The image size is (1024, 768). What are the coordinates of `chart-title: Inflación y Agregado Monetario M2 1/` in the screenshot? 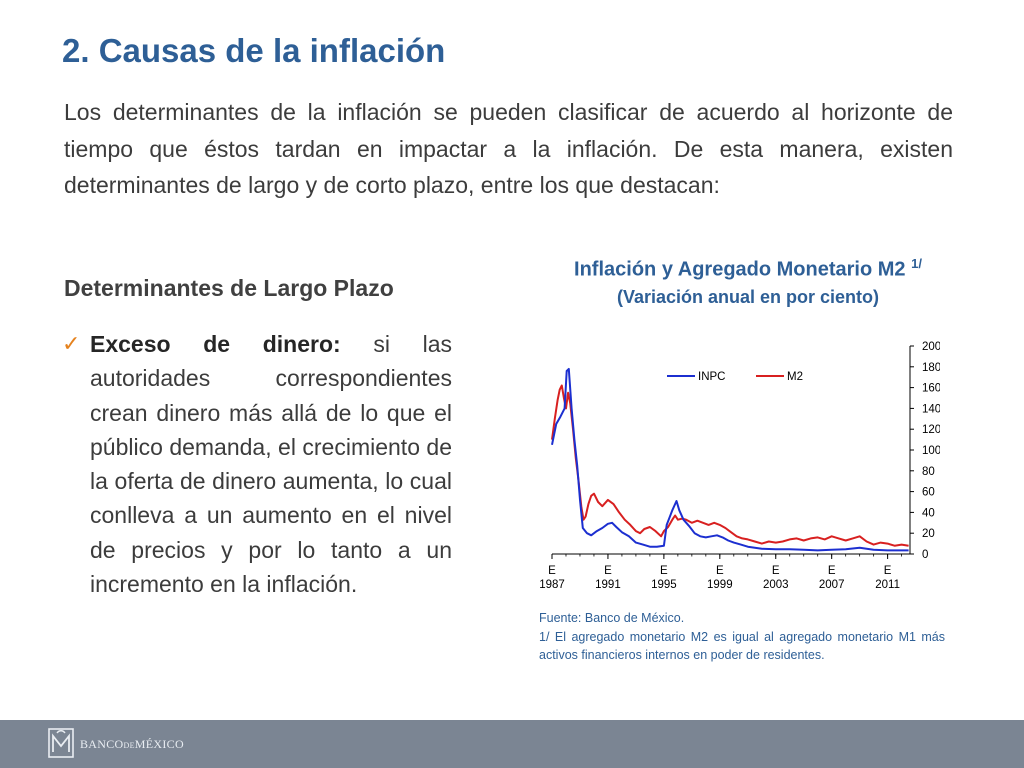 It's located at (748, 269).